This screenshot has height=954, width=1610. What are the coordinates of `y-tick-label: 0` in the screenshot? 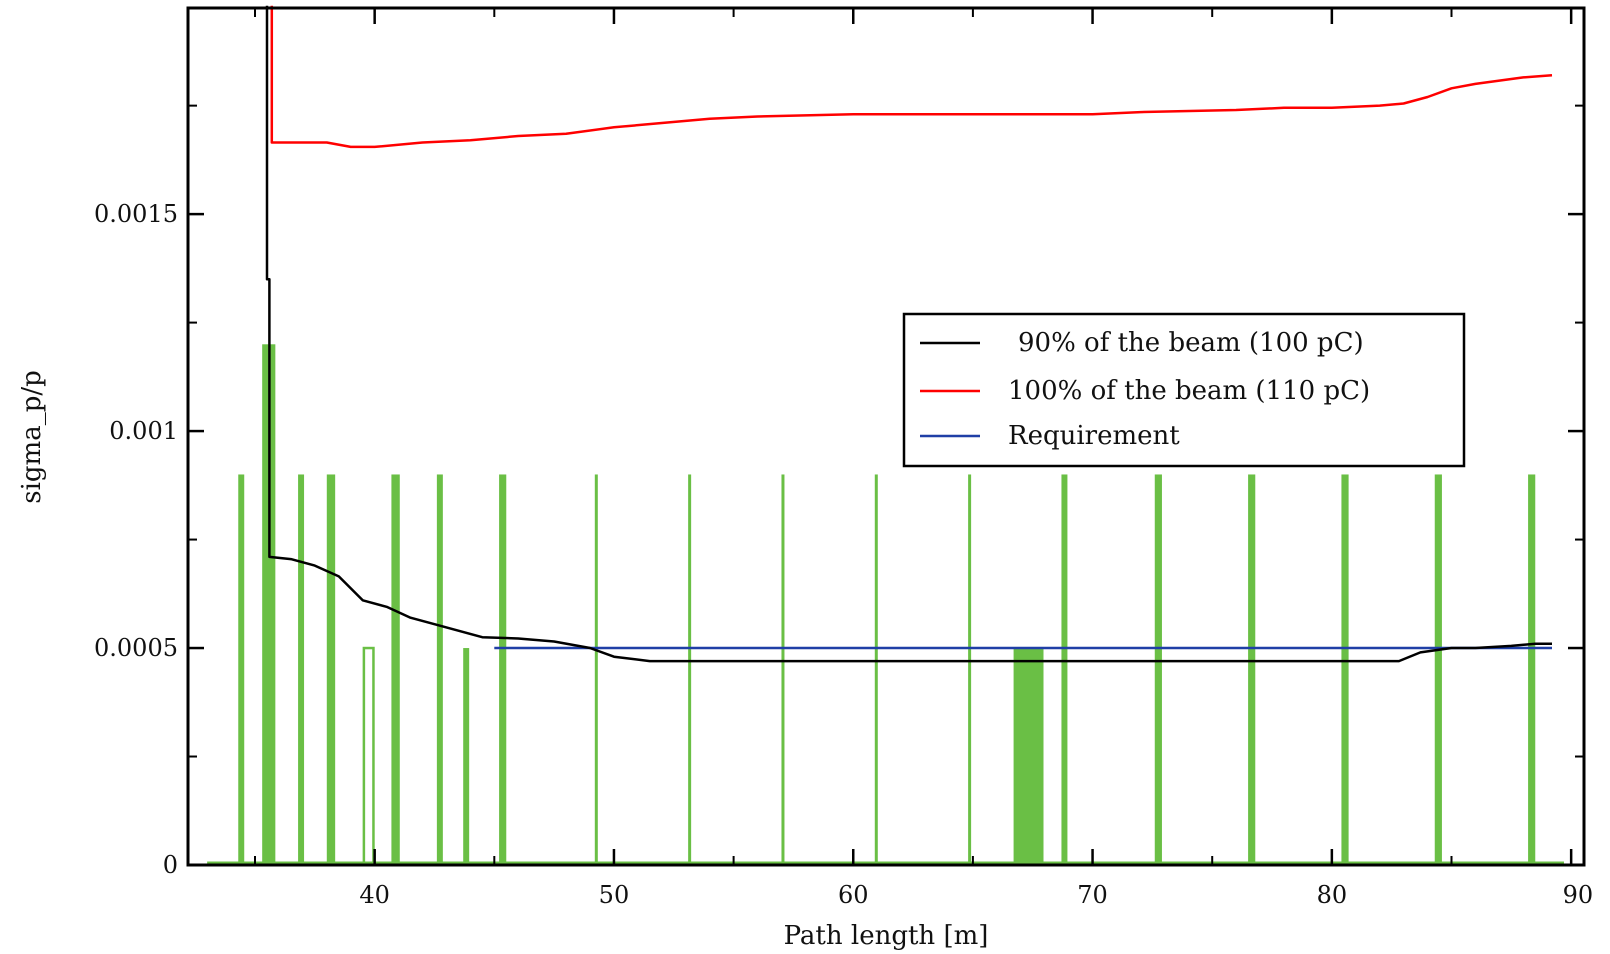 It's located at (170, 865).